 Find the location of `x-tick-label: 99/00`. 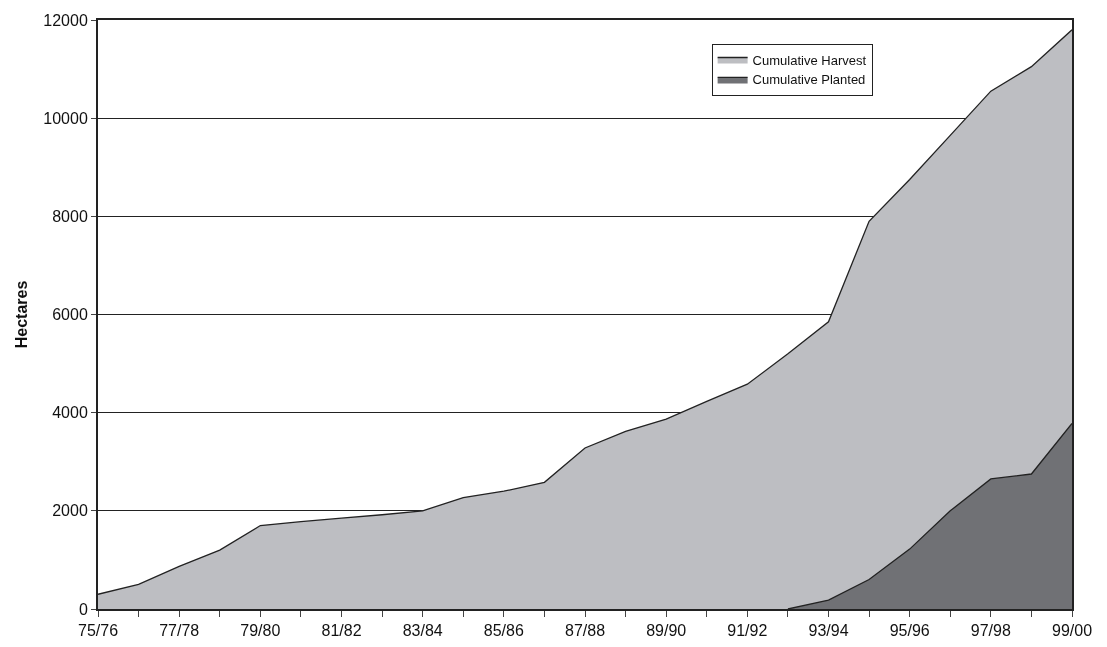

x-tick-label: 99/00 is located at coordinates (1072, 631).